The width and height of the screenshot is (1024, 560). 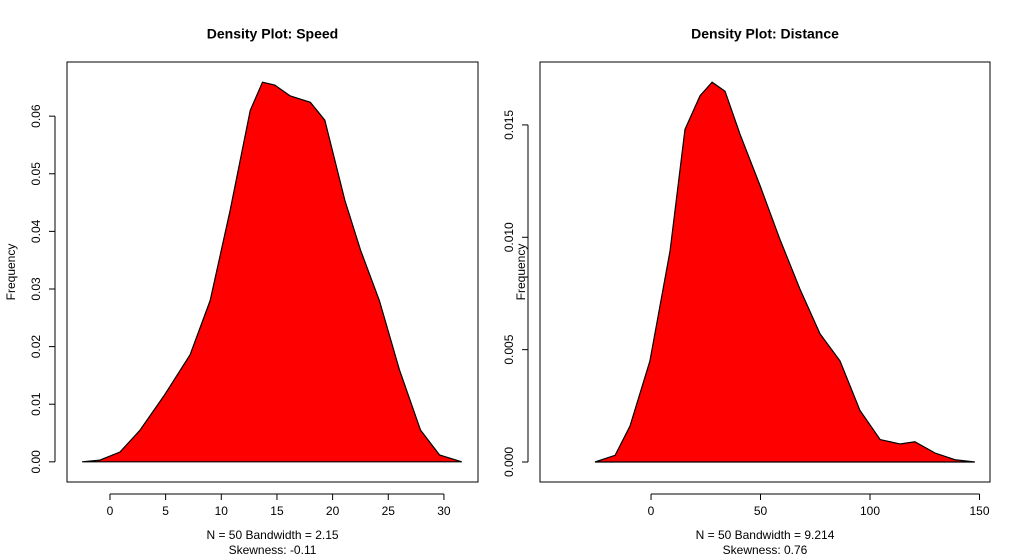 I want to click on x-tick-label: 5, so click(x=165, y=511).